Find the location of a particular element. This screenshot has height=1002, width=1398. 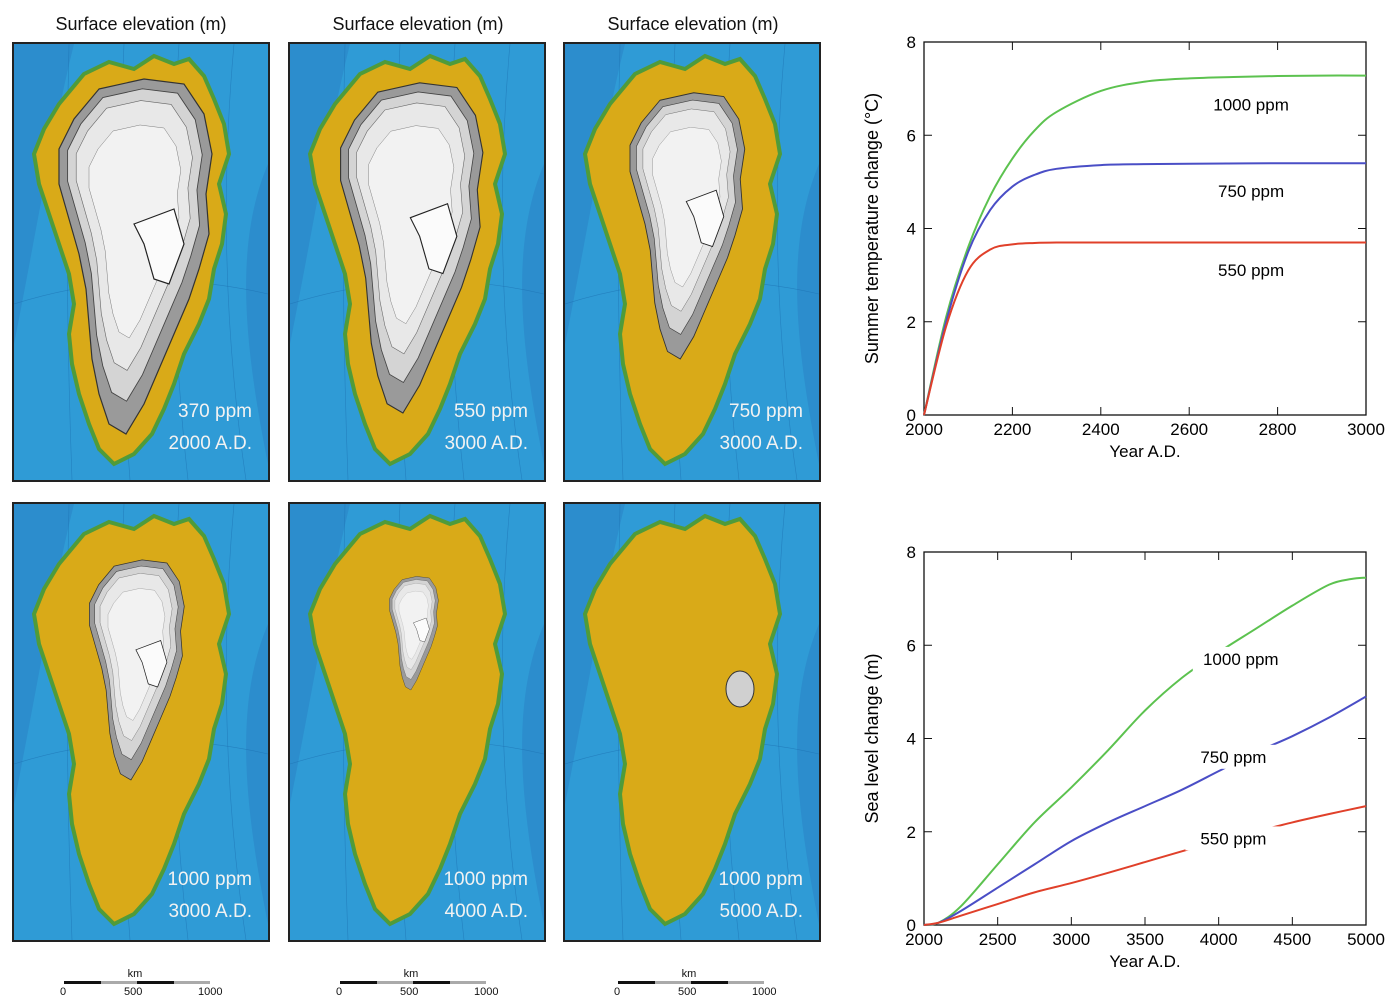

map-label: 1000 ppm 3000 A.D. is located at coordinates (209, 896).